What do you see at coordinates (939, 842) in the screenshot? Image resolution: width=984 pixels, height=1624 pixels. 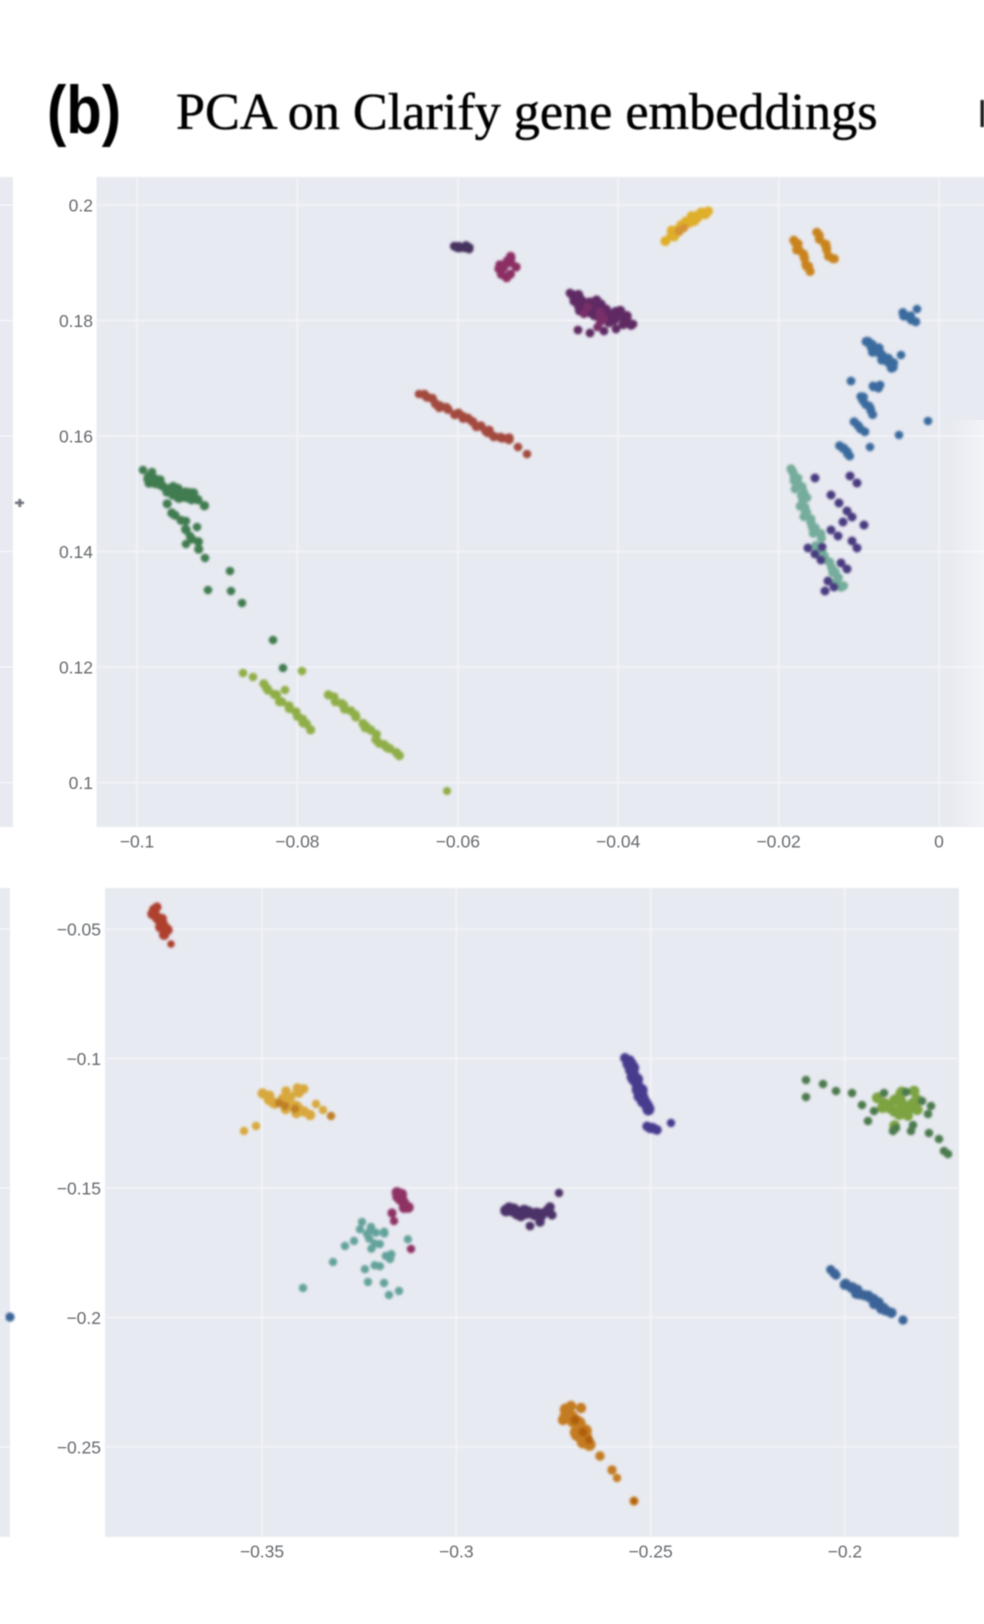 I see `svg-text: 0` at bounding box center [939, 842].